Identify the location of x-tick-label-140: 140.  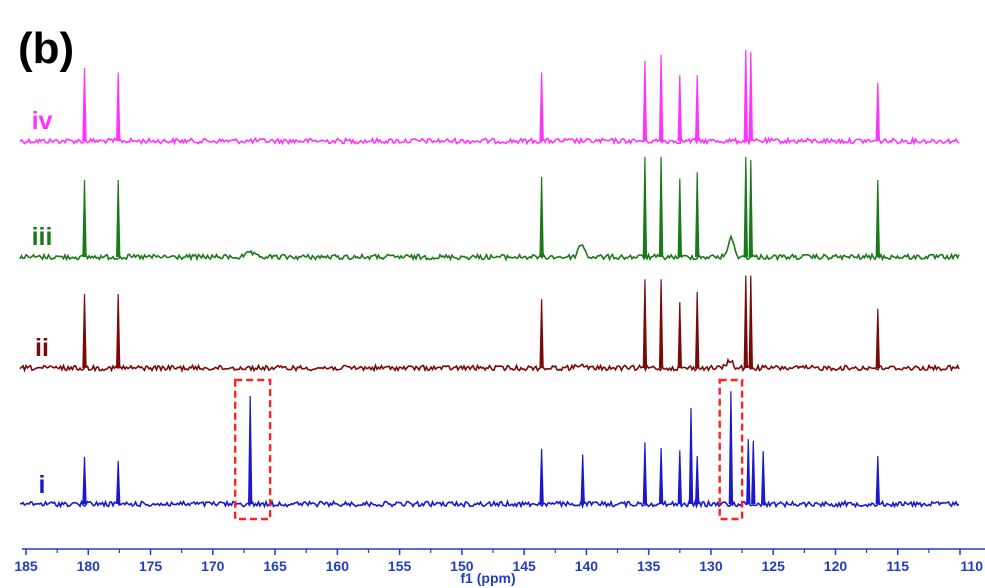
(587, 566).